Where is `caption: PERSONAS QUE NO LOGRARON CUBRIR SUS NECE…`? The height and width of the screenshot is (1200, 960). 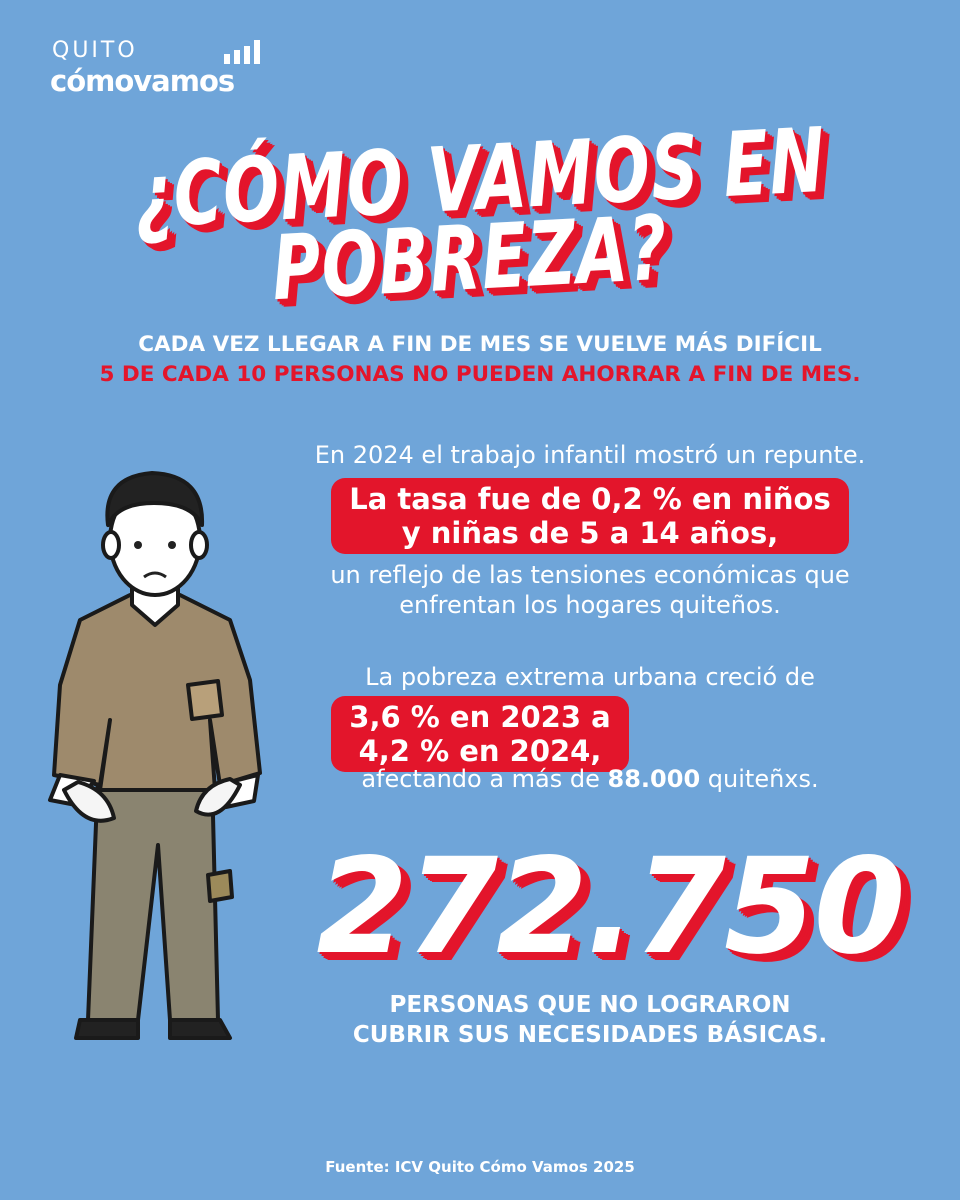
caption: PERSONAS QUE NO LOGRARON CUBRIR SUS NECE… is located at coordinates (590, 1020).